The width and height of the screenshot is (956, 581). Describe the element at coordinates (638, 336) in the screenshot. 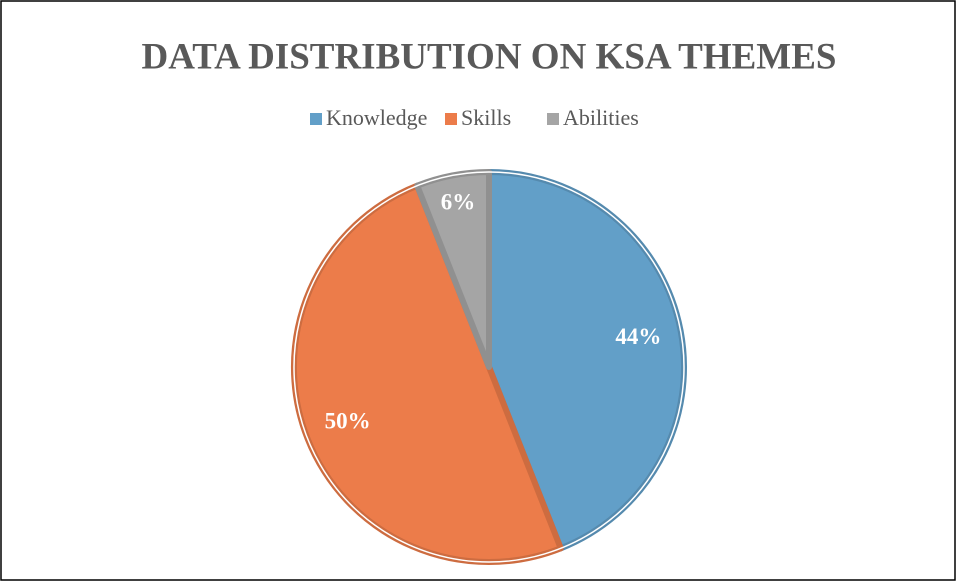

I see `data-label: 44%` at that location.